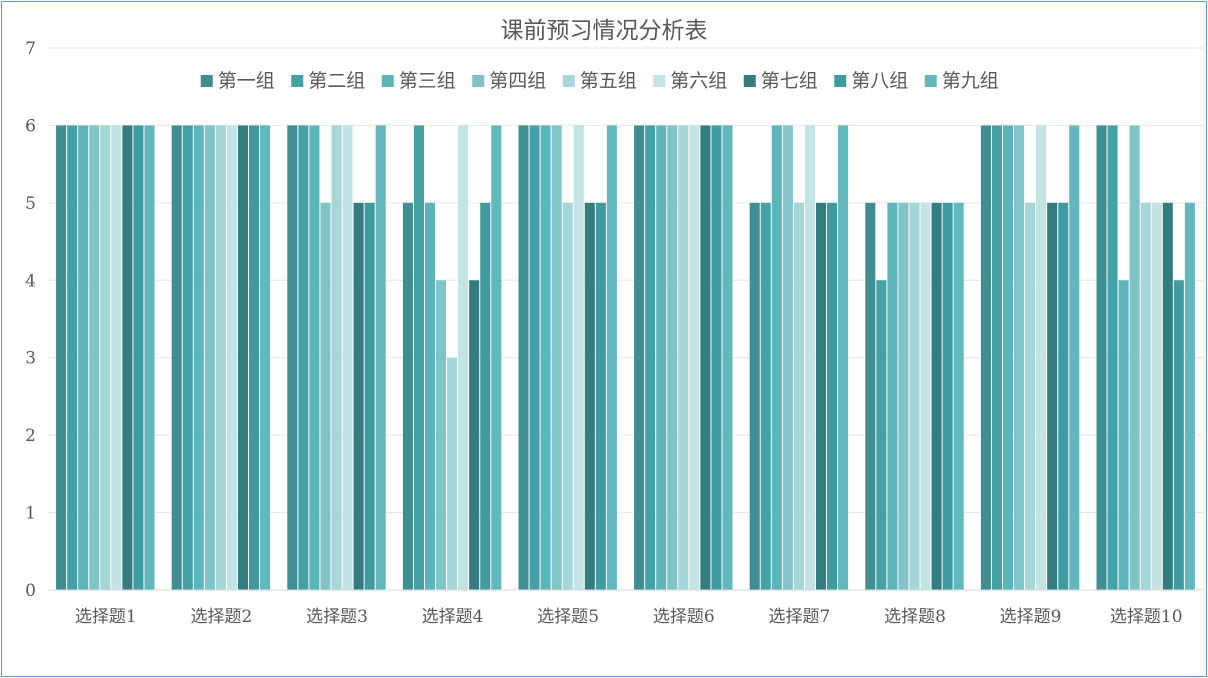  Describe the element at coordinates (106, 617) in the screenshot. I see `x-category-label-1: 选择题1` at that location.